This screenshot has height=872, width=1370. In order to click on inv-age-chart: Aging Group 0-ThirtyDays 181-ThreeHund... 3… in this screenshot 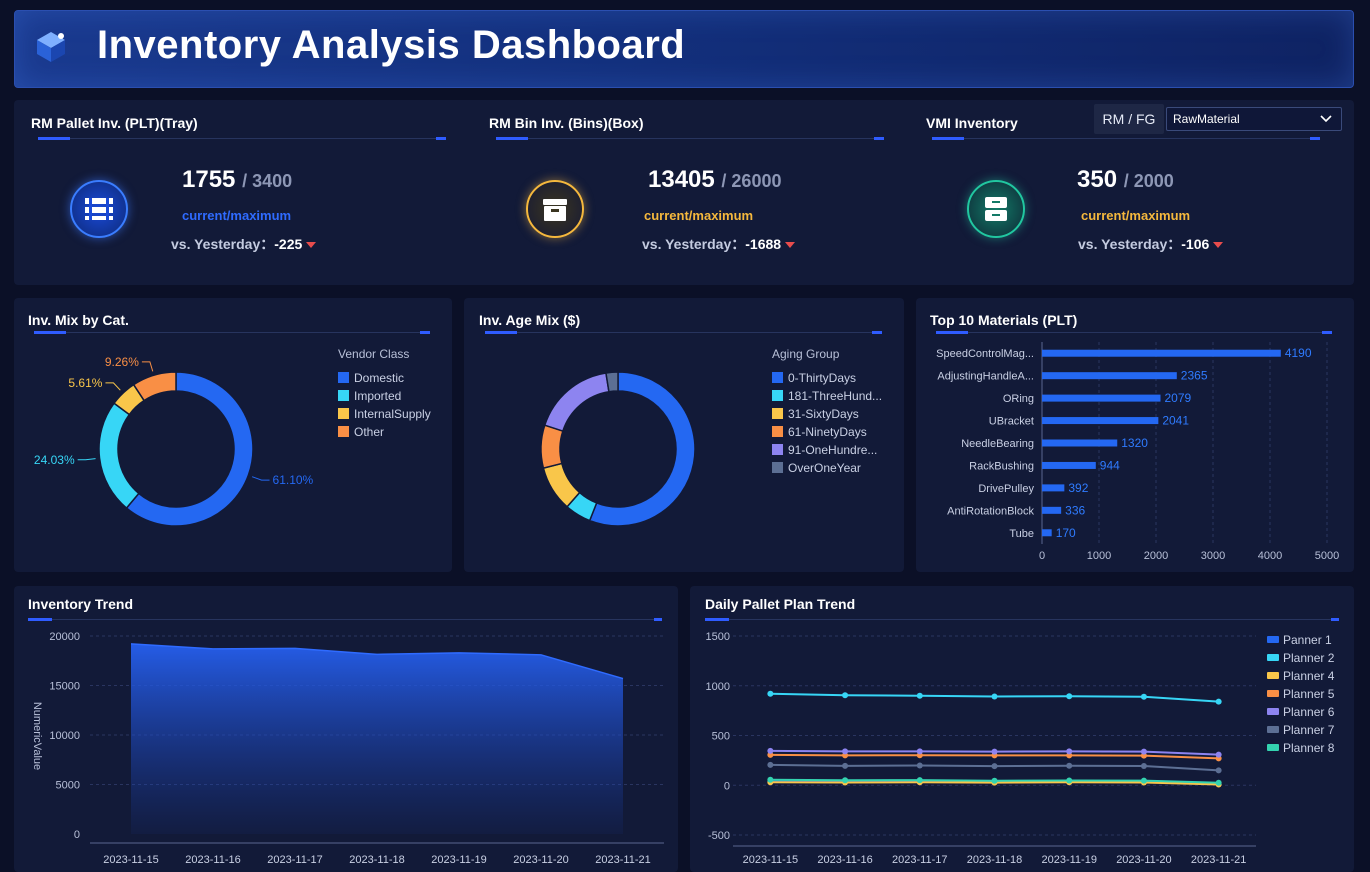, I will do `click(711, 437)`.